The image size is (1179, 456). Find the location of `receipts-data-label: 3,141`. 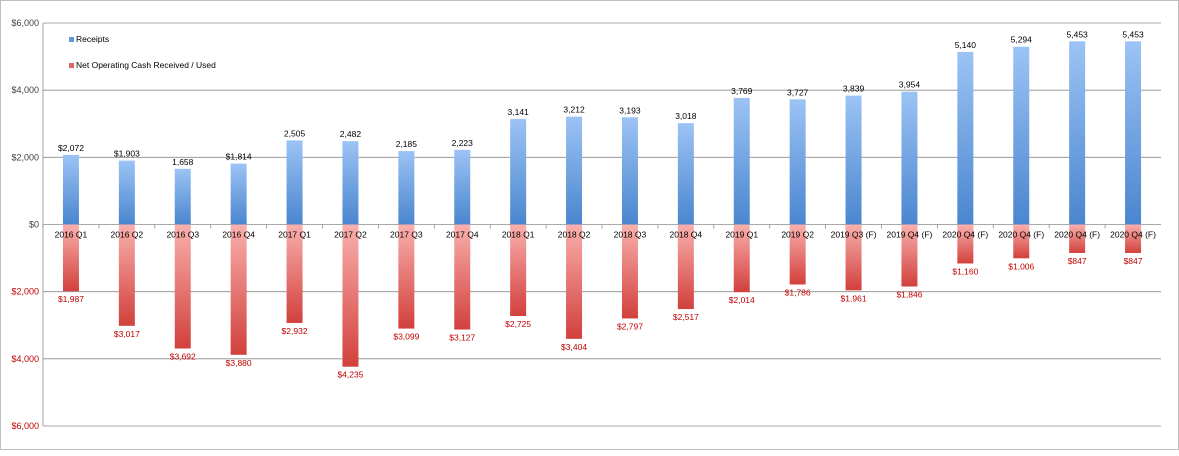

receipts-data-label: 3,141 is located at coordinates (519, 112).